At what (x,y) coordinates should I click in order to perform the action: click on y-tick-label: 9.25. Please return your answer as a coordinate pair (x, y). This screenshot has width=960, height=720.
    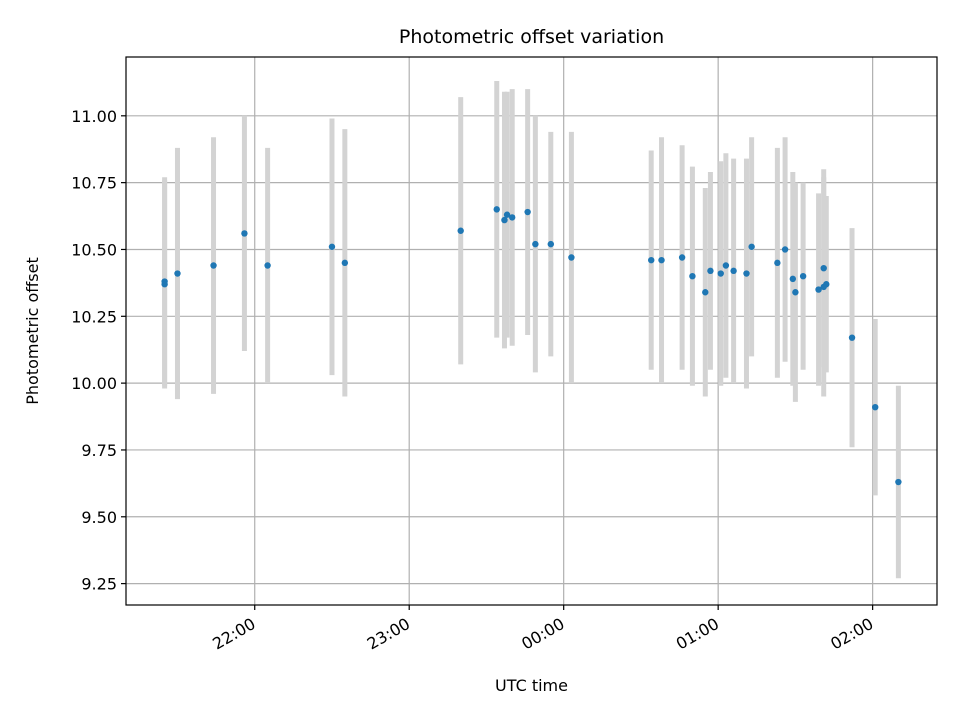
    Looking at the image, I should click on (99, 584).